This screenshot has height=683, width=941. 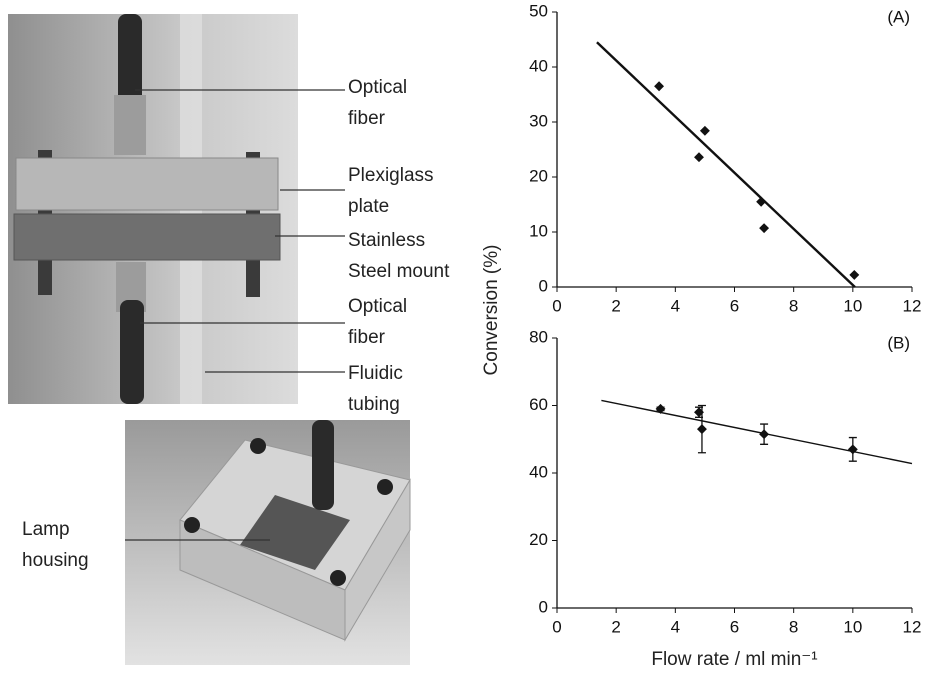 I want to click on photo-label: housing, so click(x=55, y=560).